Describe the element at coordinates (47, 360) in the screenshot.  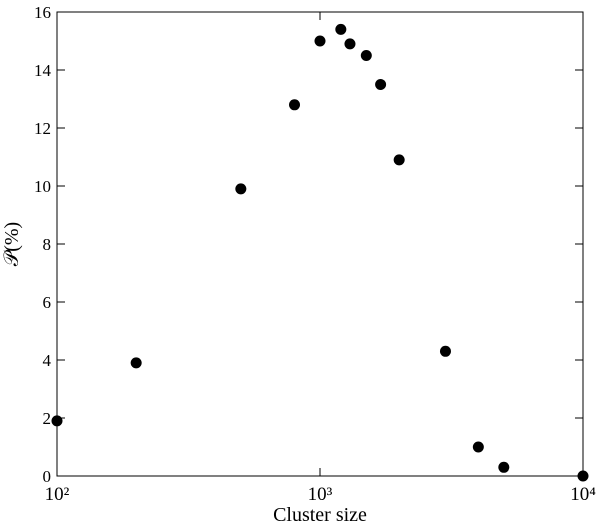
I see `y-tick-label: 4` at that location.